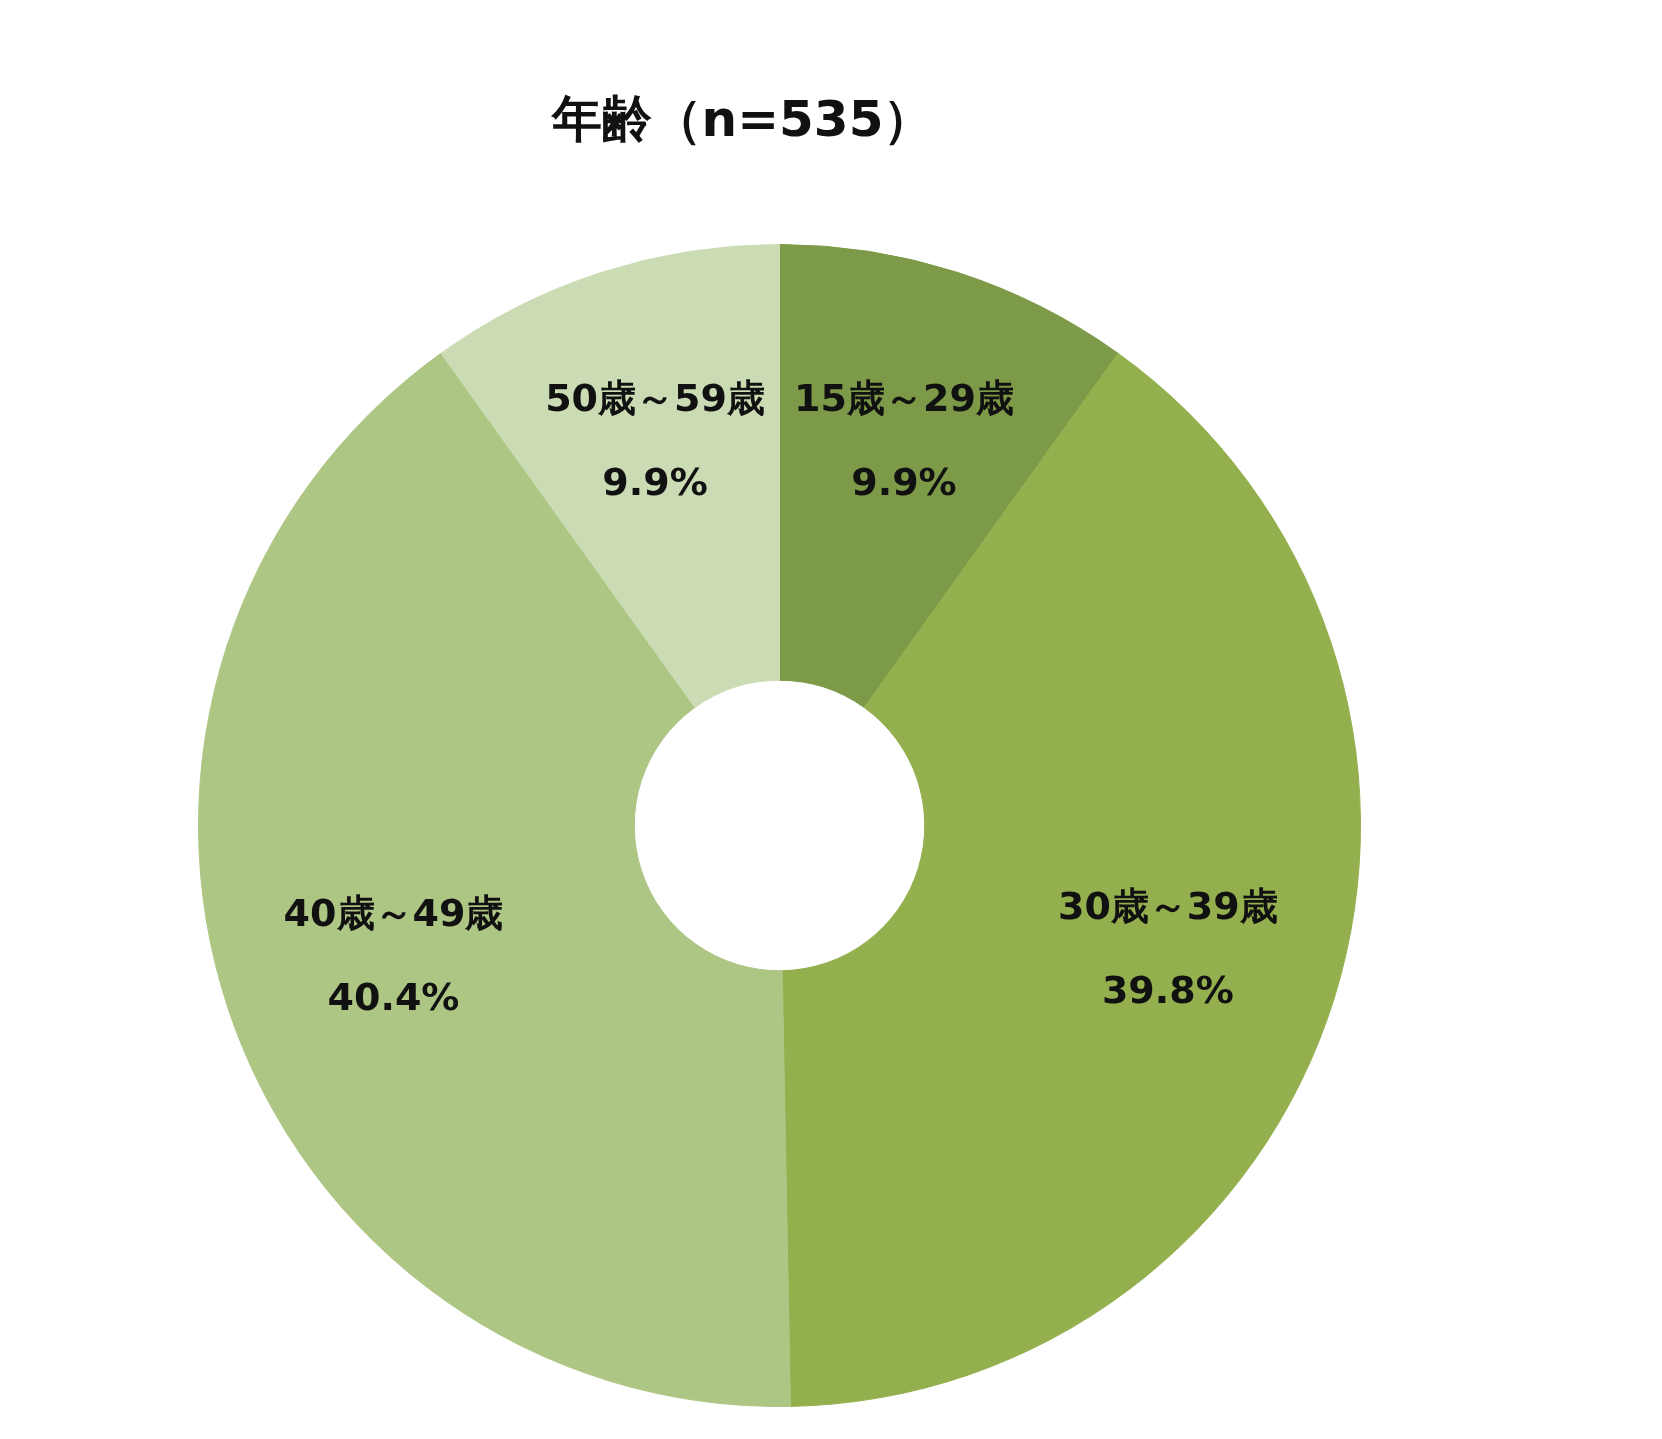 This screenshot has height=1439, width=1662. Describe the element at coordinates (1167, 905) in the screenshot. I see `slice-label: 30歳～39歳` at that location.